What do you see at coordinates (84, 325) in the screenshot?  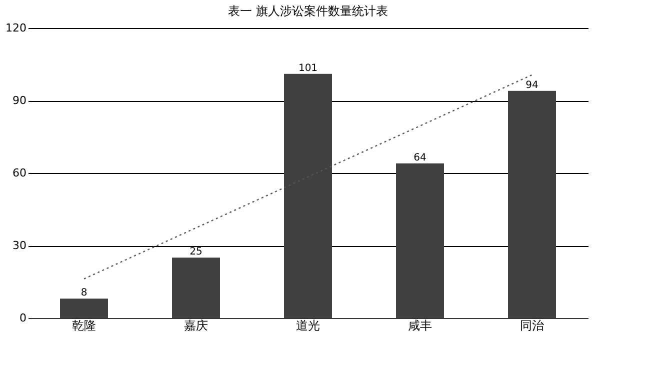 I see `x-tick-label: 乾隆` at bounding box center [84, 325].